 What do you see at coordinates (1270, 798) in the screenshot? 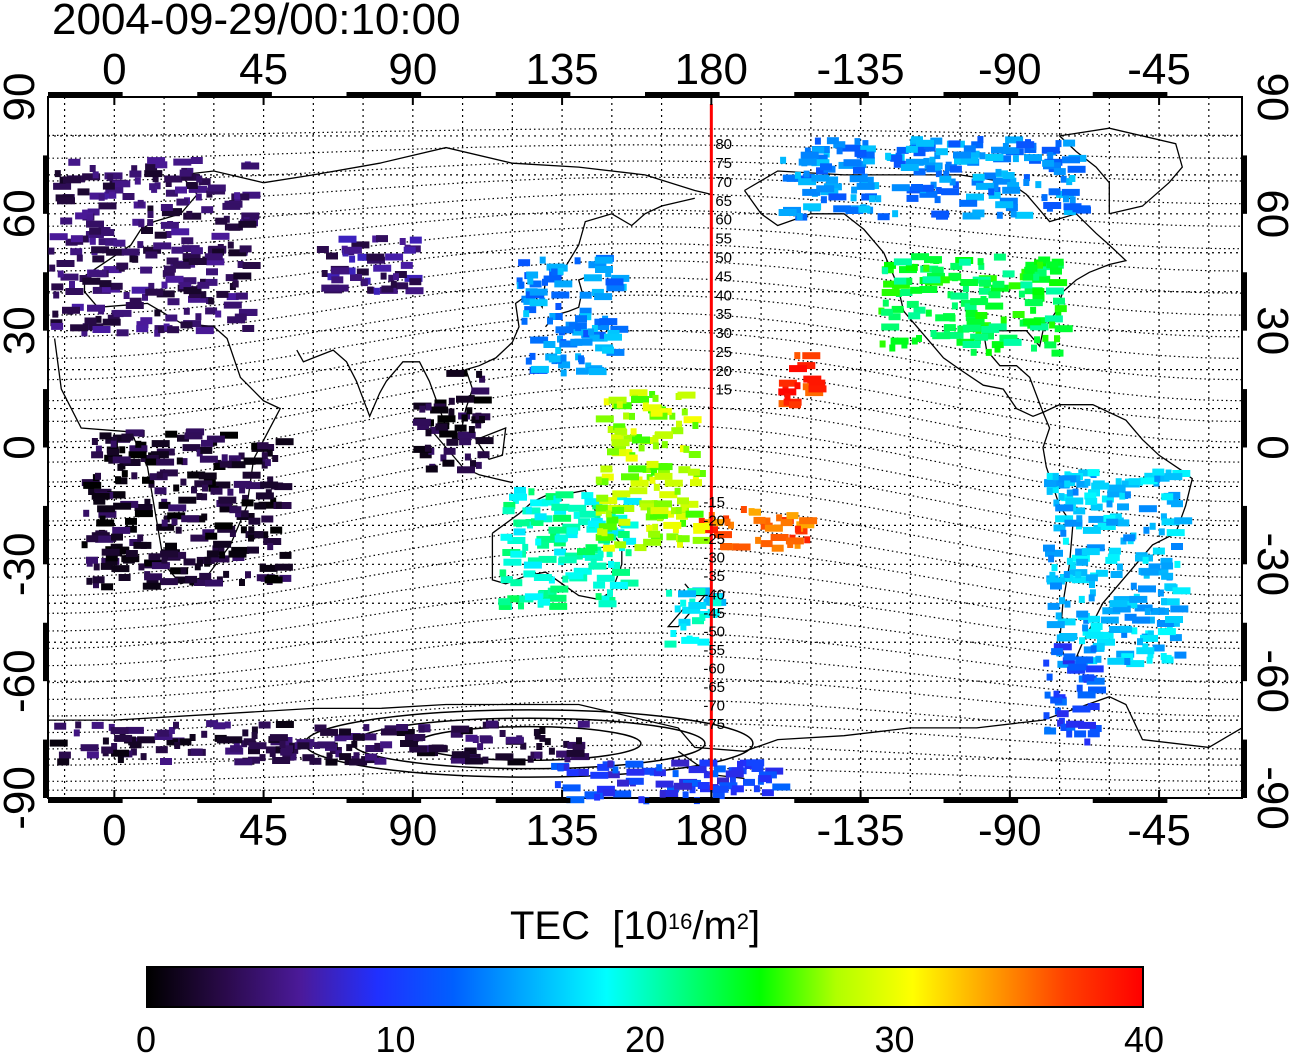
I see `y-tick-label-right: -90` at bounding box center [1270, 798].